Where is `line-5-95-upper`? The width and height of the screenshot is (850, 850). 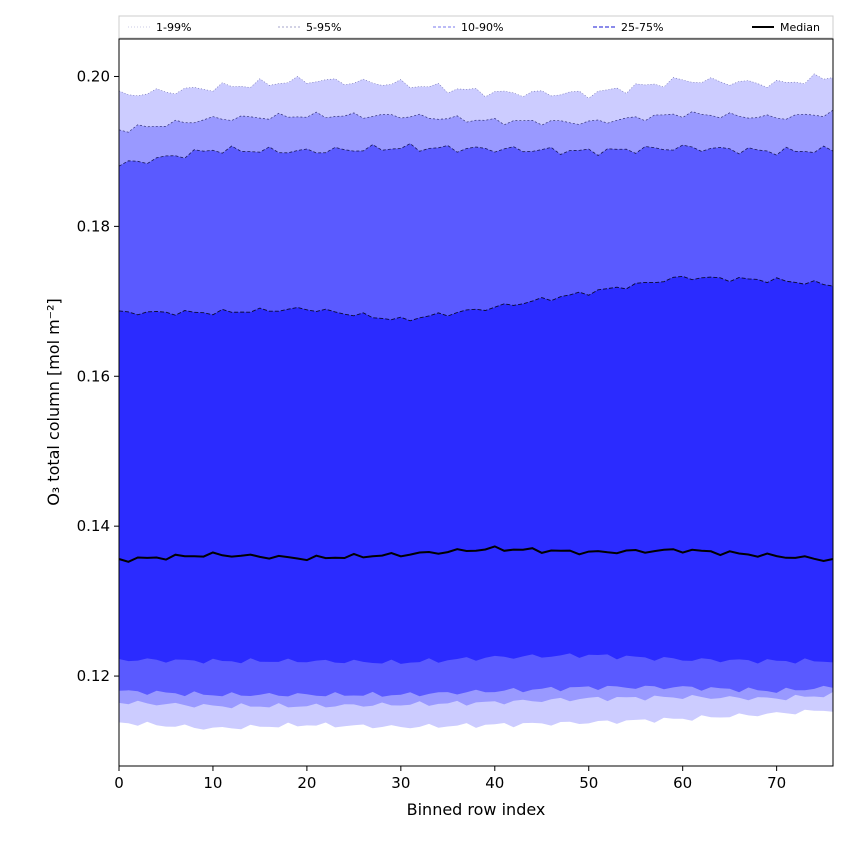 line-5-95-upper is located at coordinates (476, 121).